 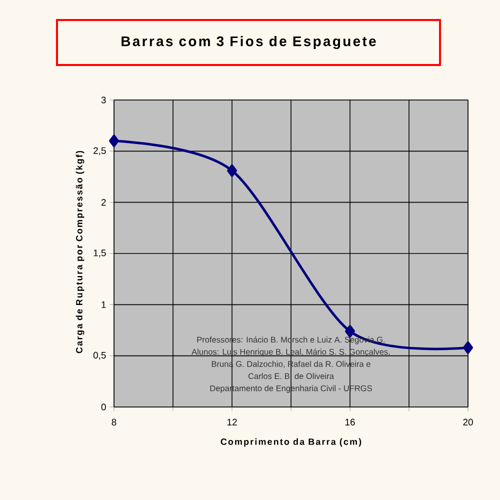 I want to click on x-tick-label: 20, so click(x=468, y=422).